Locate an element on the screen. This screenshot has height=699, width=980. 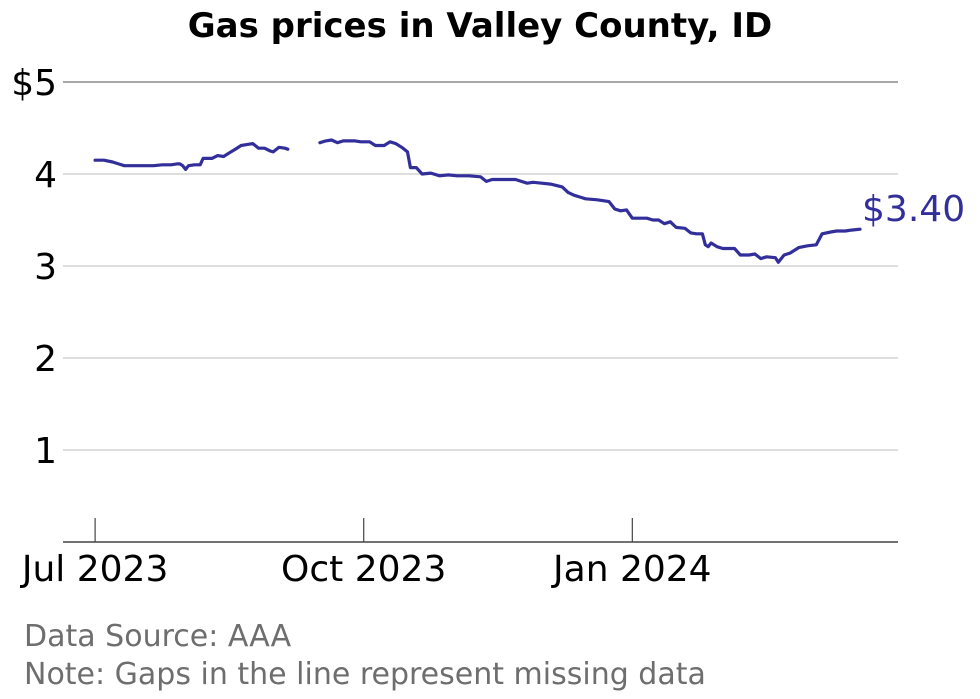
end-value-label: $3.40 is located at coordinates (913, 209).